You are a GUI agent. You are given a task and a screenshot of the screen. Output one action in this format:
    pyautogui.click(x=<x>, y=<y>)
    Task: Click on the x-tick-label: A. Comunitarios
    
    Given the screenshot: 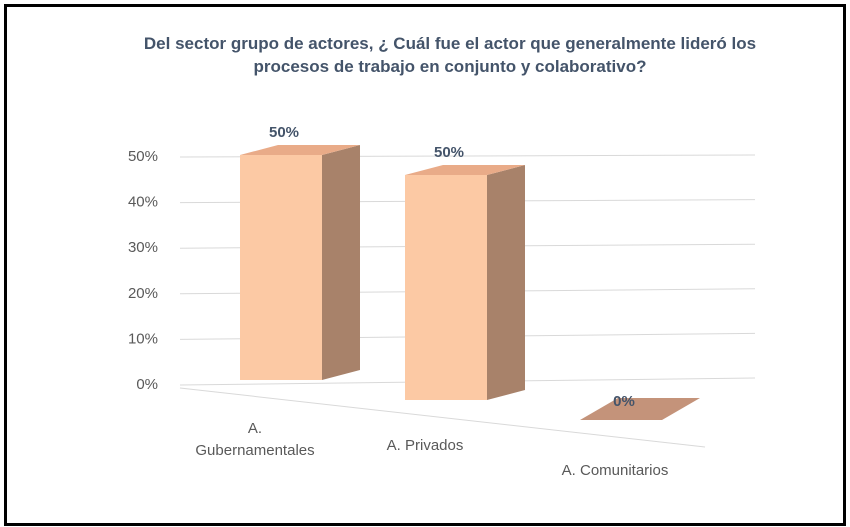 What is the action you would take?
    pyautogui.click(x=615, y=470)
    